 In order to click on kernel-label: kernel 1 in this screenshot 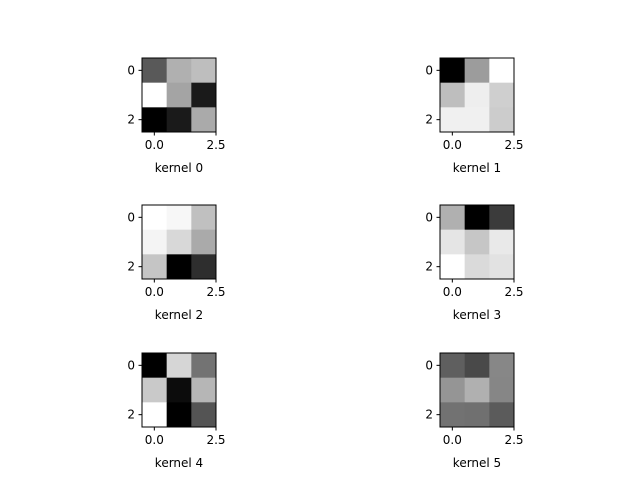, I will do `click(477, 168)`.